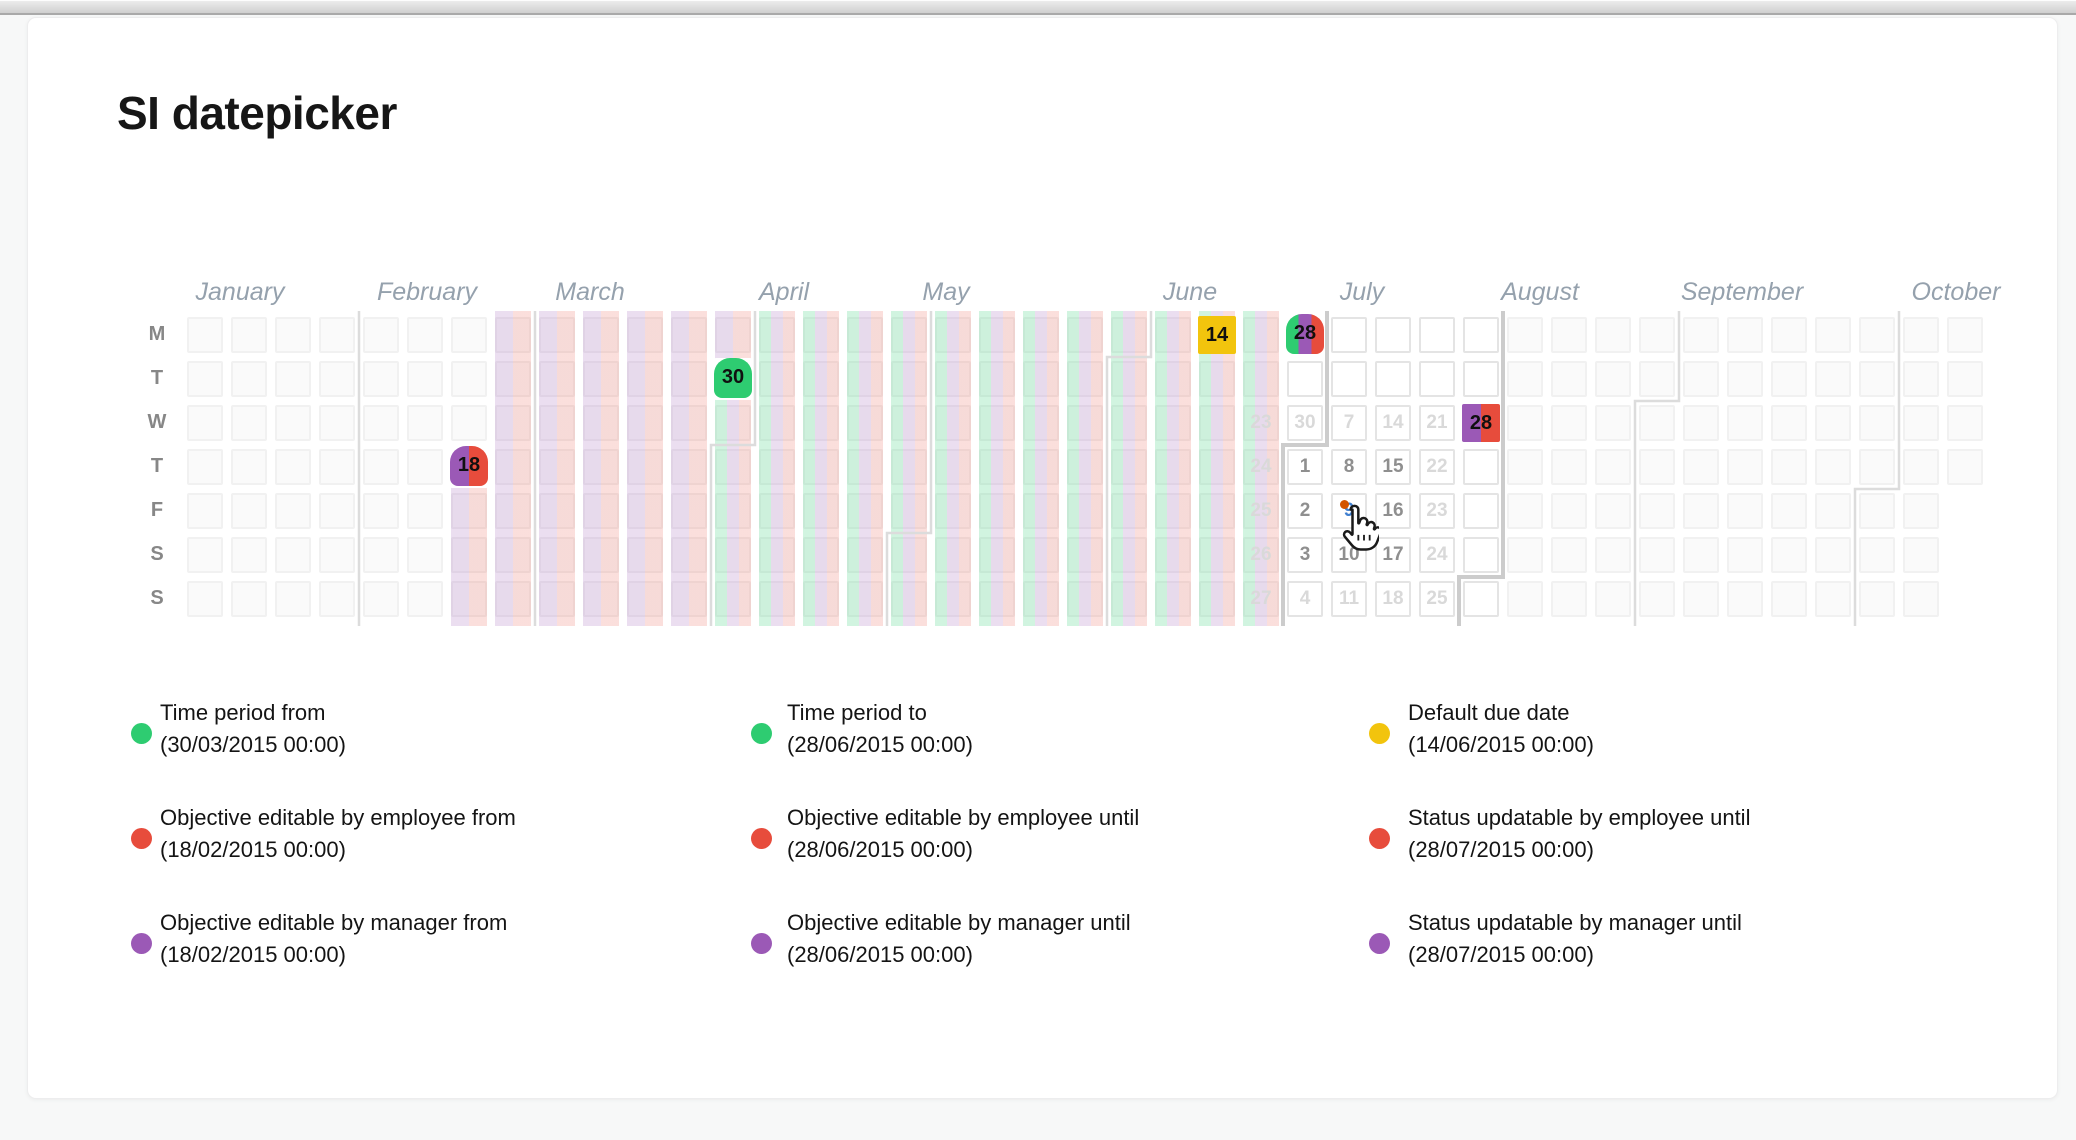 The width and height of the screenshot is (2076, 1140). I want to click on day-number-16: 16, so click(1393, 510).